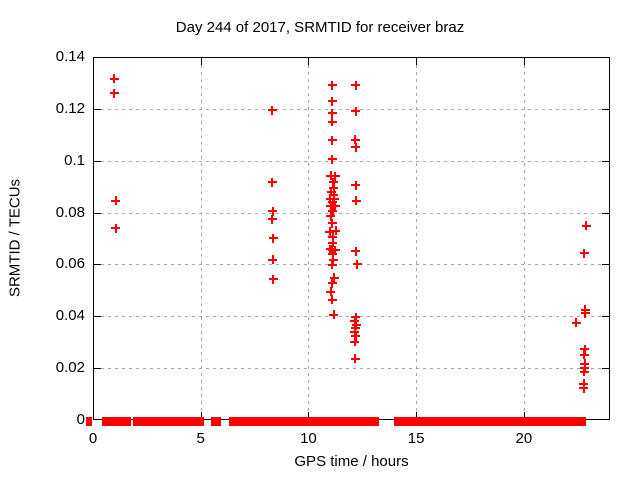 The width and height of the screenshot is (640, 480). I want to click on v-gridline, so click(309, 238).